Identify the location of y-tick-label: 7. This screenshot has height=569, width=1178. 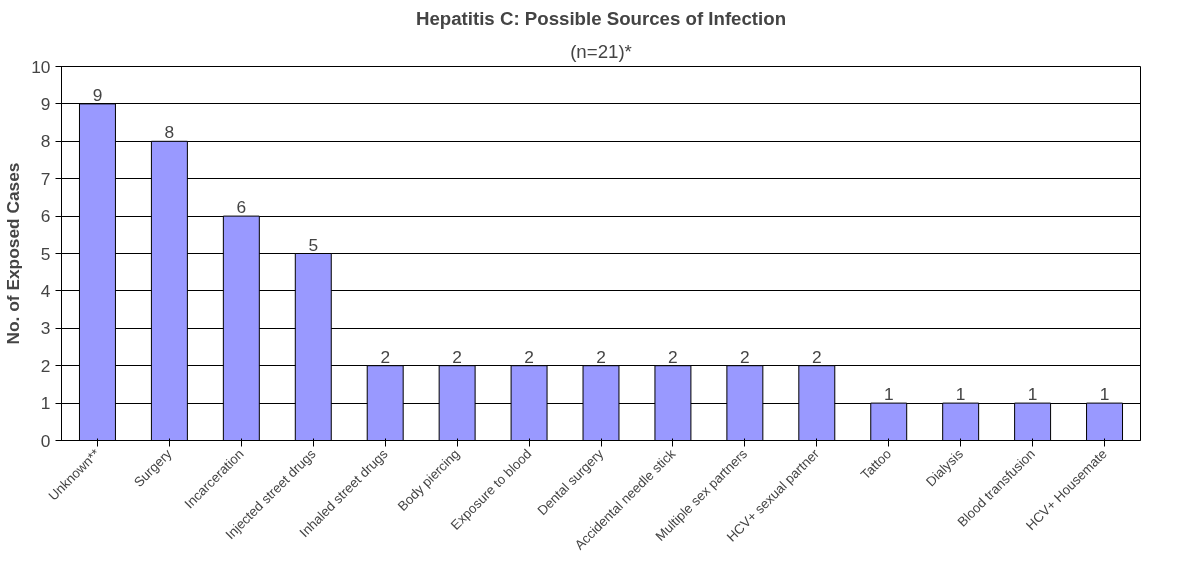
(45, 178).